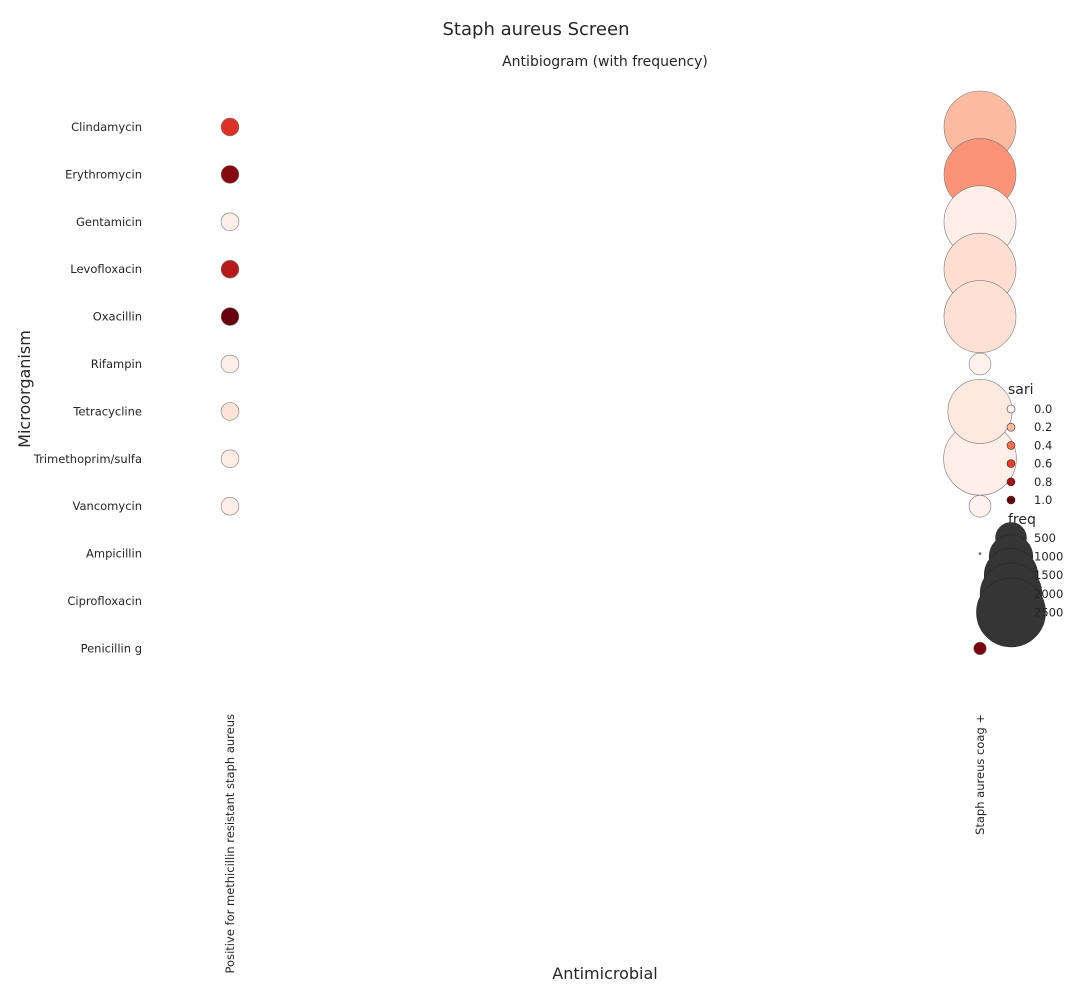  I want to click on legend-color-label: 0.6, so click(1043, 464).